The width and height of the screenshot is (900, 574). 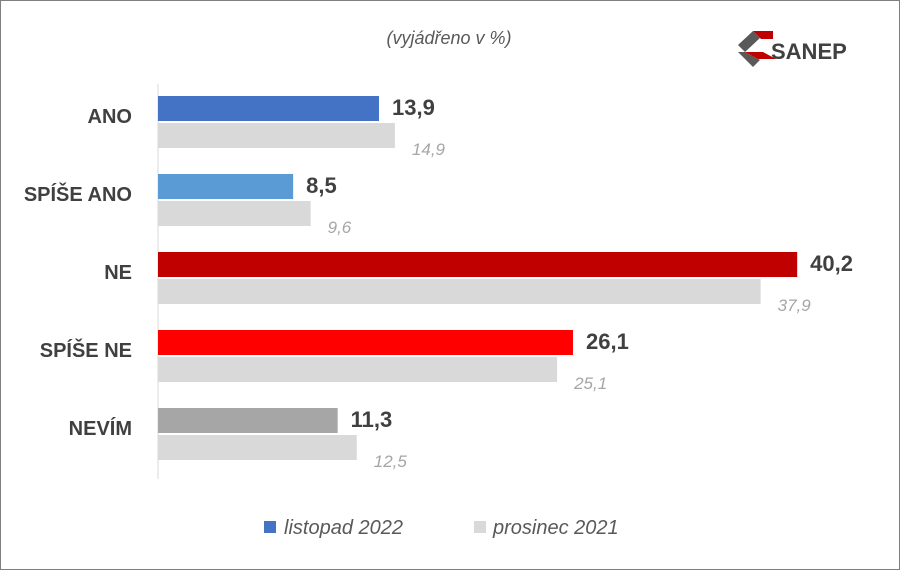 I want to click on legend-label-prosinec-2021: prosinec 2021, so click(x=555, y=528).